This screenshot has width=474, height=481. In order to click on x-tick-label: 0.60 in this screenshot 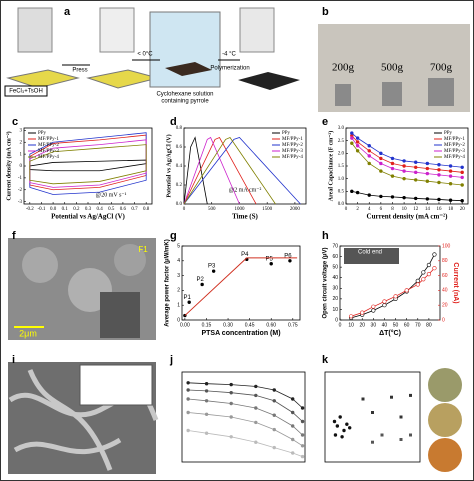, I will do `click(271, 325)`.